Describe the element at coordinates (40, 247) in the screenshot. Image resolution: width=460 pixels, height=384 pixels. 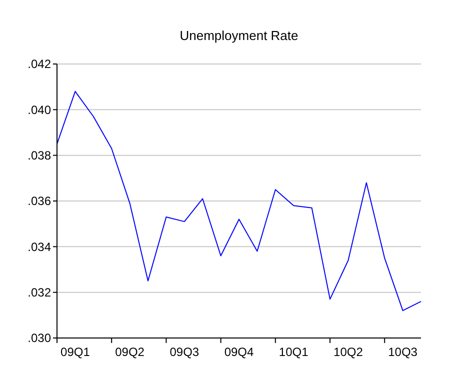
I see `y-tick-label: .034` at that location.